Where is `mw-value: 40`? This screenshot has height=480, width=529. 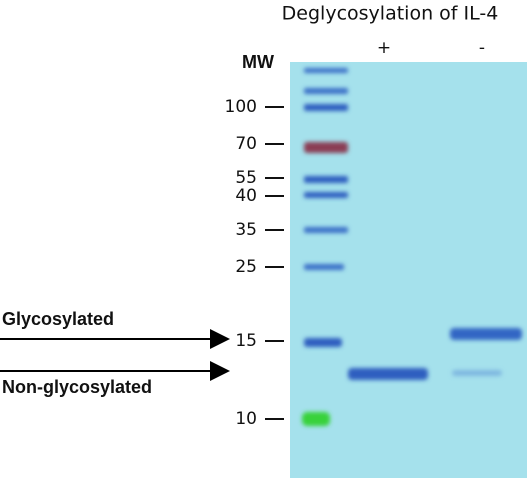
mw-value: 40 is located at coordinates (246, 196).